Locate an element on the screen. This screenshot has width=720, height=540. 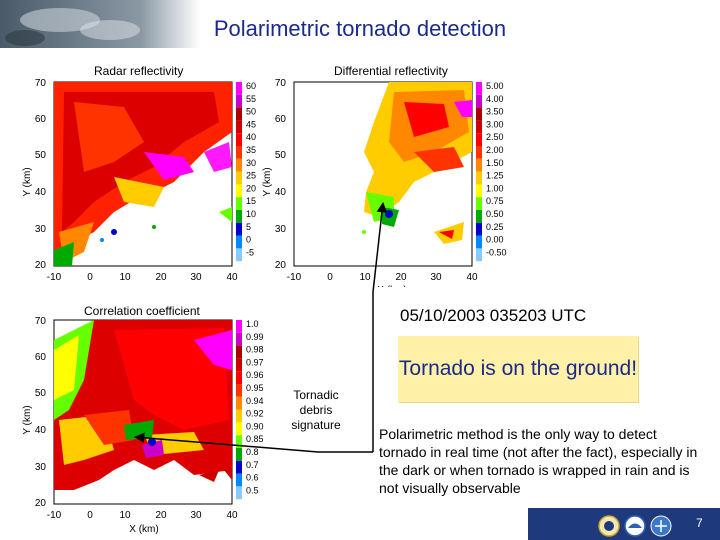
corner-satellite-image is located at coordinates (100, 24).